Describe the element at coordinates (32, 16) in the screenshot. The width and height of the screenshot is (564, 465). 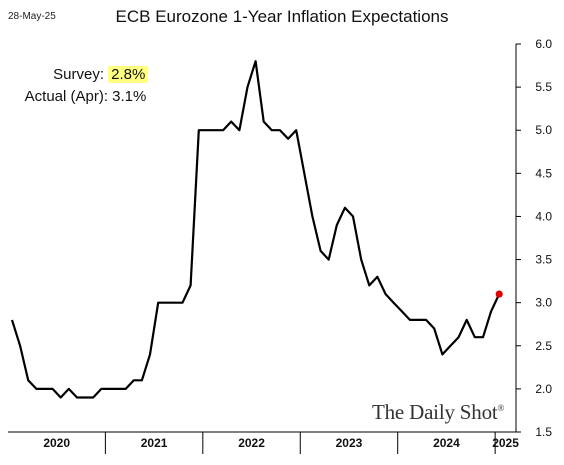
I see `date-stamp: 28-May-25` at that location.